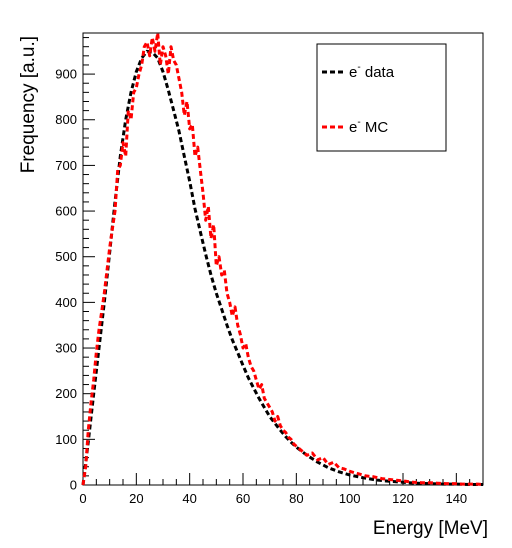 The width and height of the screenshot is (512, 548). I want to click on y-tick-label: 200, so click(66, 393).